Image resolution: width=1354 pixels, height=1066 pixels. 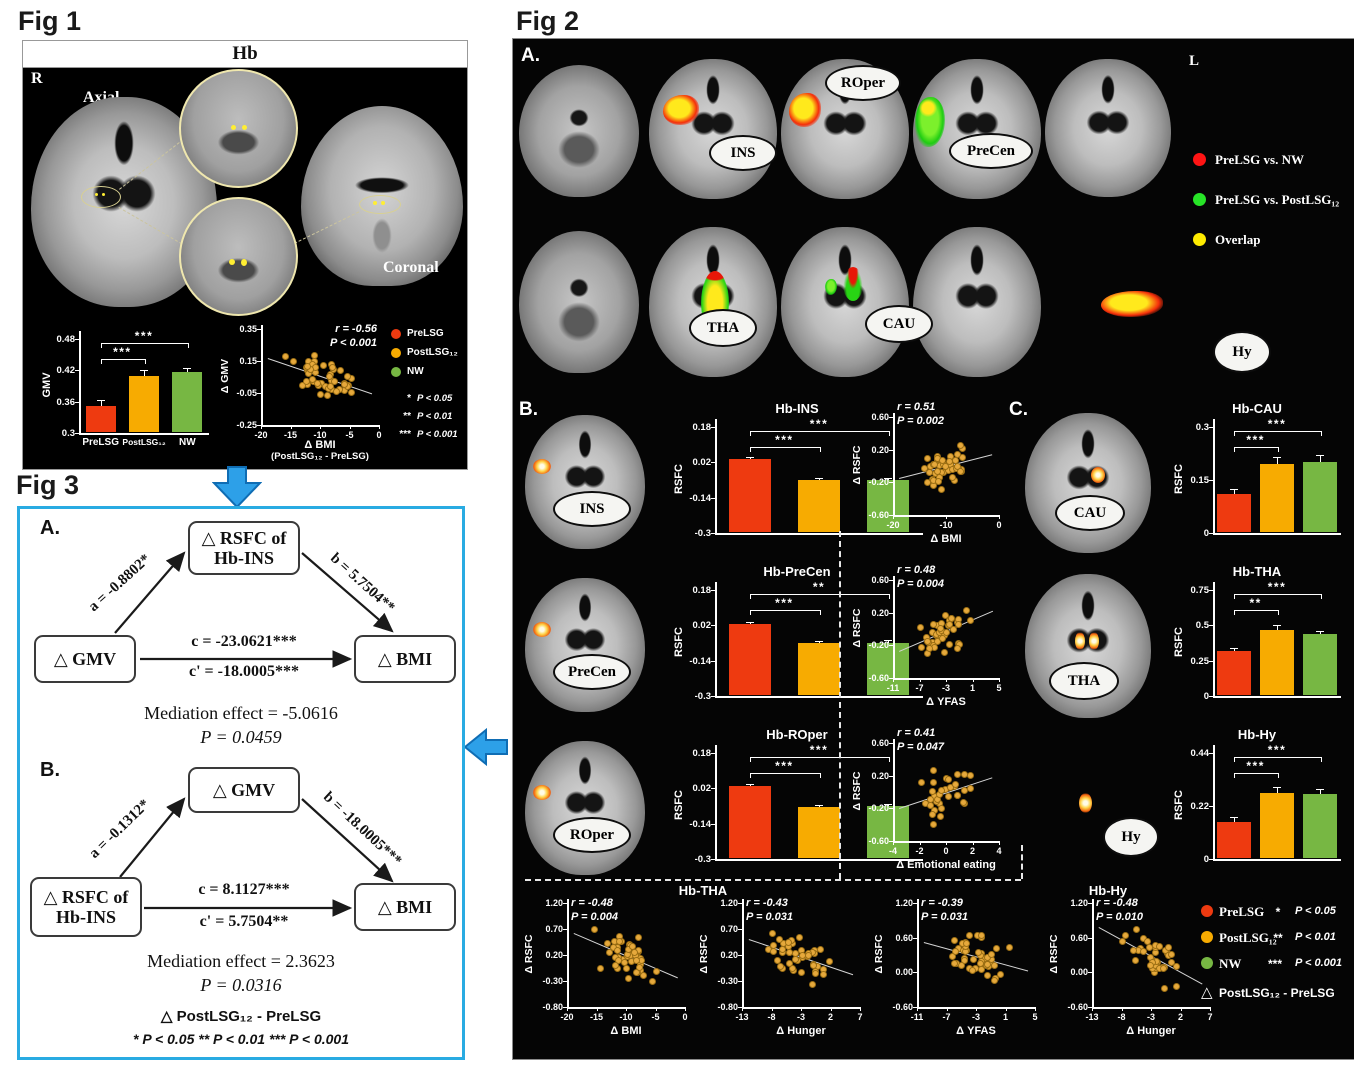 What do you see at coordinates (626, 1017) in the screenshot?
I see `x-tick-label: -10` at bounding box center [626, 1017].